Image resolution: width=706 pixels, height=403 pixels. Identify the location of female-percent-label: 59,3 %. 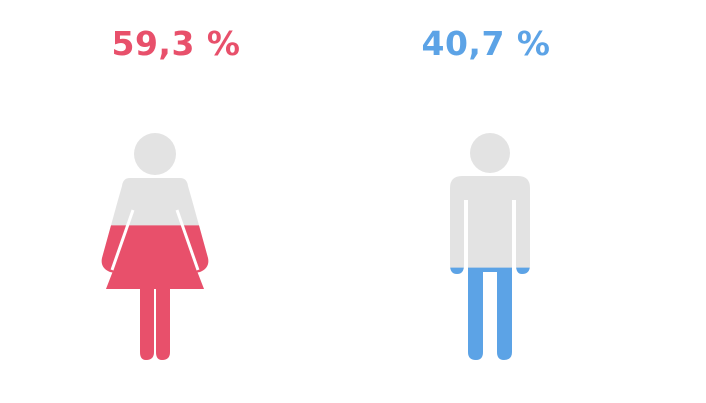
(176, 43).